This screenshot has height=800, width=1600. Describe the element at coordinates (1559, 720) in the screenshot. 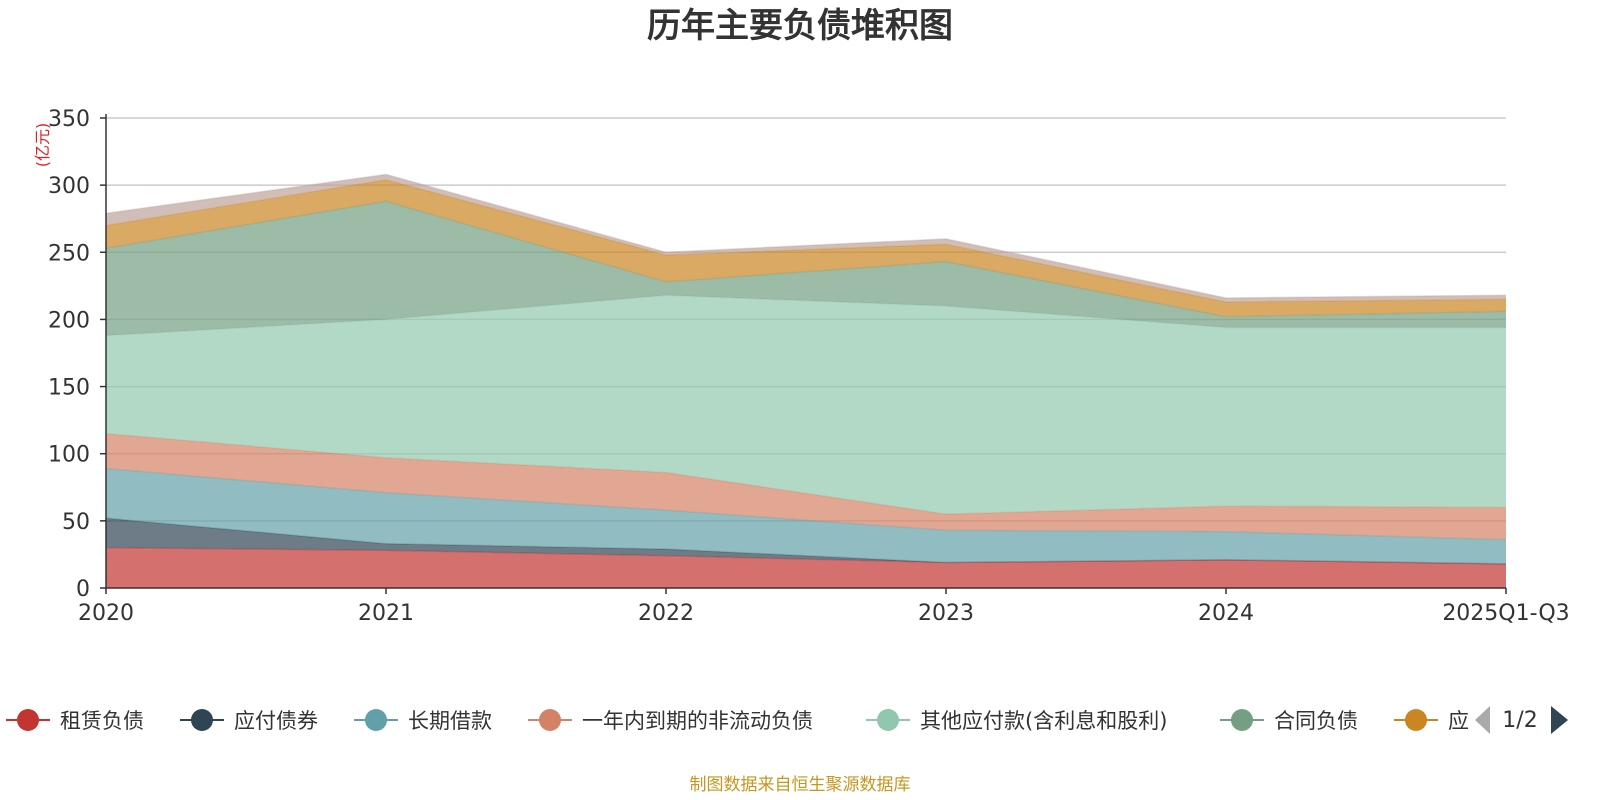

I see `legend-next-arrow-icon` at that location.